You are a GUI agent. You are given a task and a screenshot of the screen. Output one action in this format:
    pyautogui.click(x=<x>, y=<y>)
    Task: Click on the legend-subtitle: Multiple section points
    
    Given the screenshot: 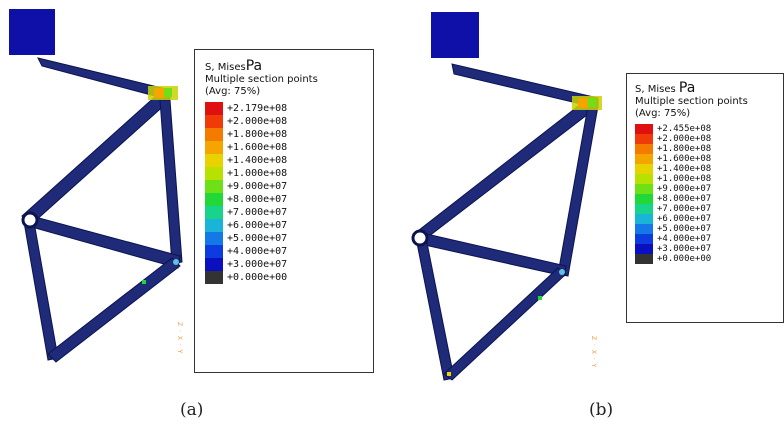 What is the action you would take?
    pyautogui.click(x=261, y=79)
    